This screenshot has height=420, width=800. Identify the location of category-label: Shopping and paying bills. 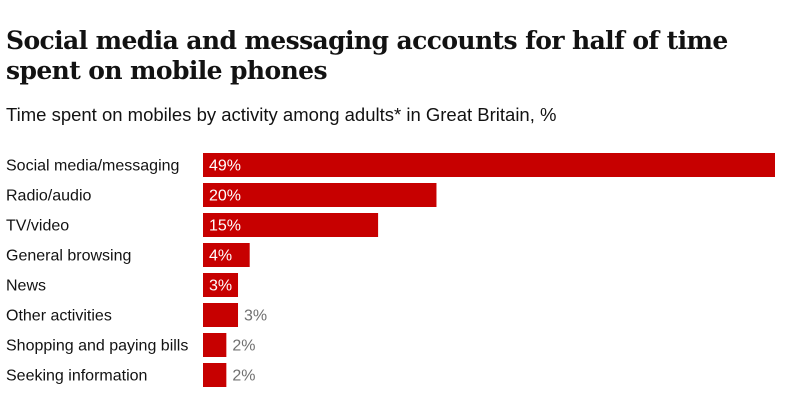
(97, 346).